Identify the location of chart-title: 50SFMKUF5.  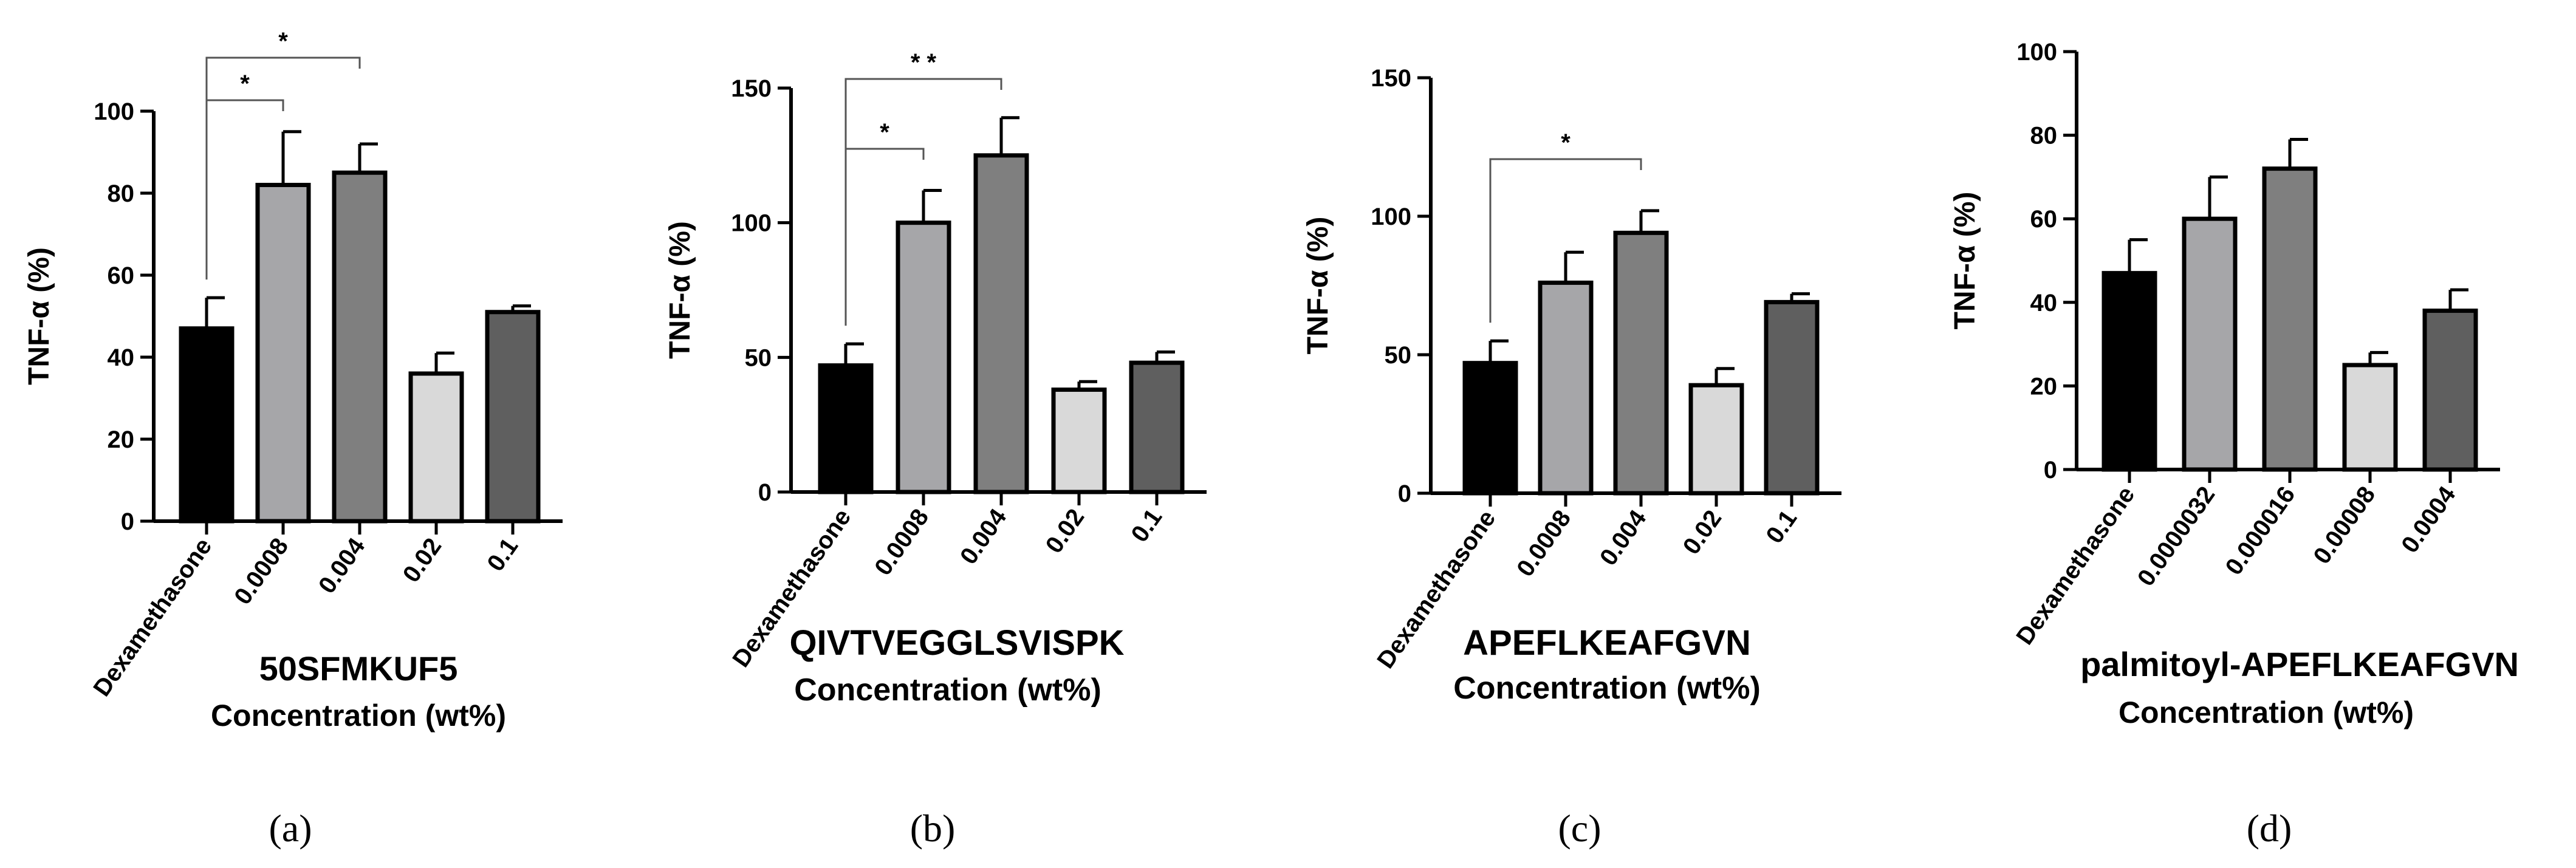
(358, 668).